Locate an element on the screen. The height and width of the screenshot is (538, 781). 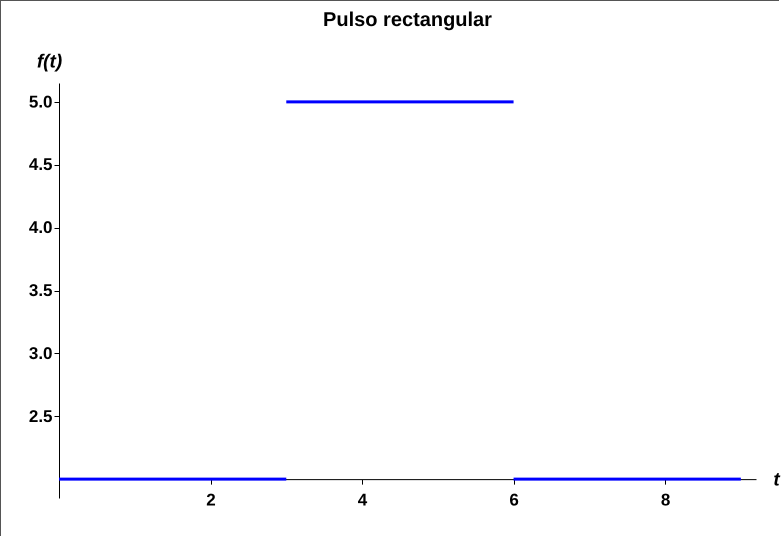
x-tick-label: 8 is located at coordinates (665, 500).